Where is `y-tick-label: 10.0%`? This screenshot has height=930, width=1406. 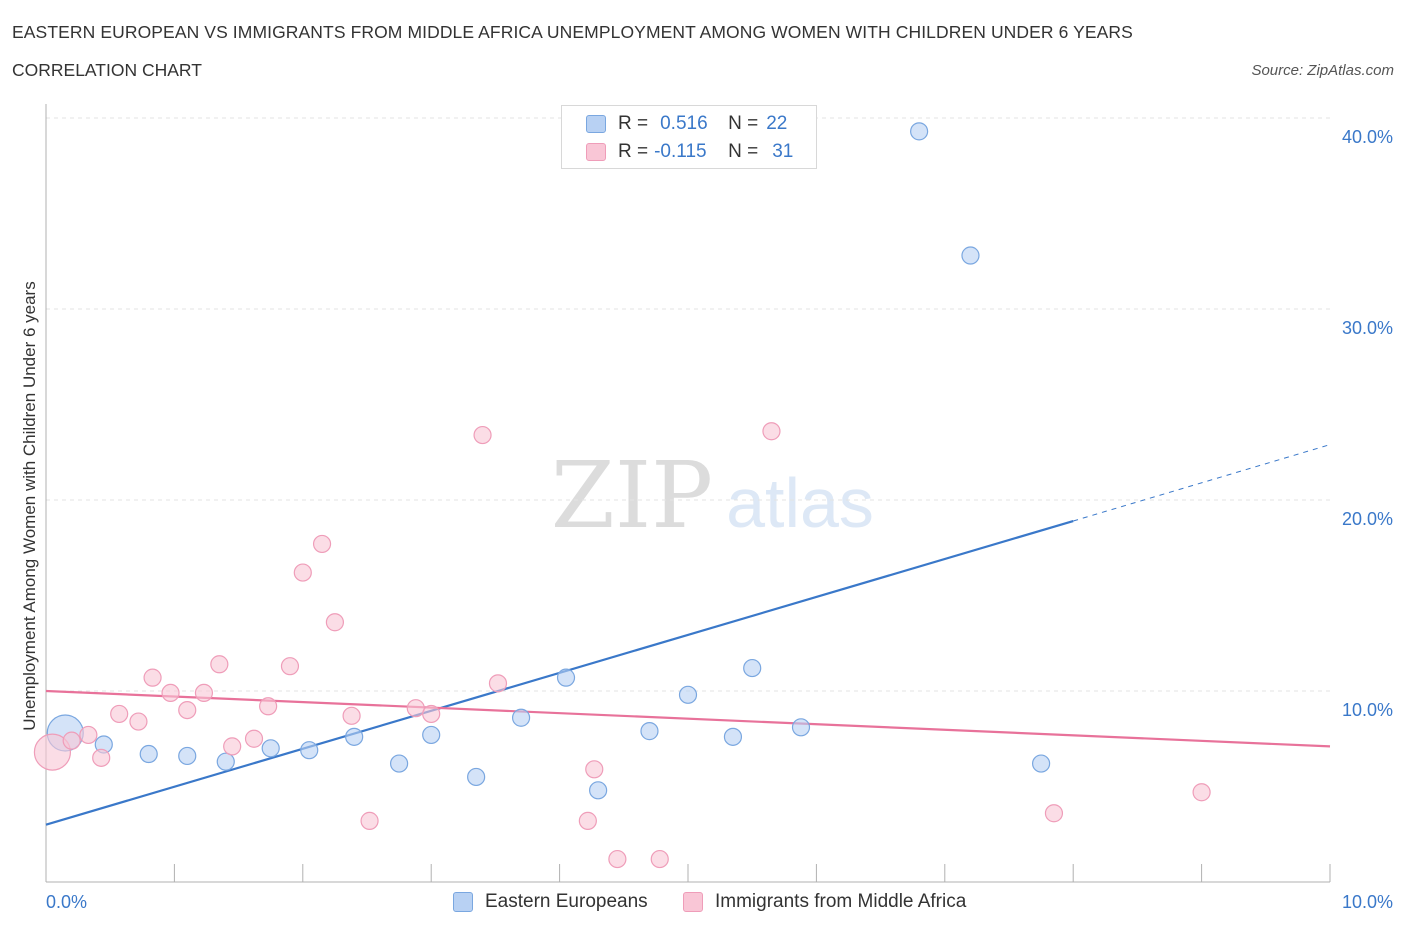
y-tick-label: 10.0% is located at coordinates (1367, 710).